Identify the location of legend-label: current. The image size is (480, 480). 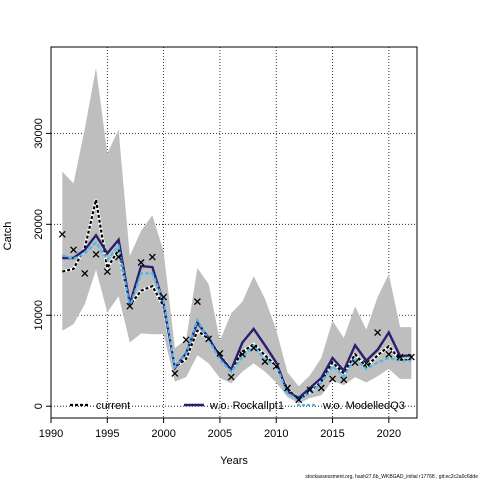
(113, 406).